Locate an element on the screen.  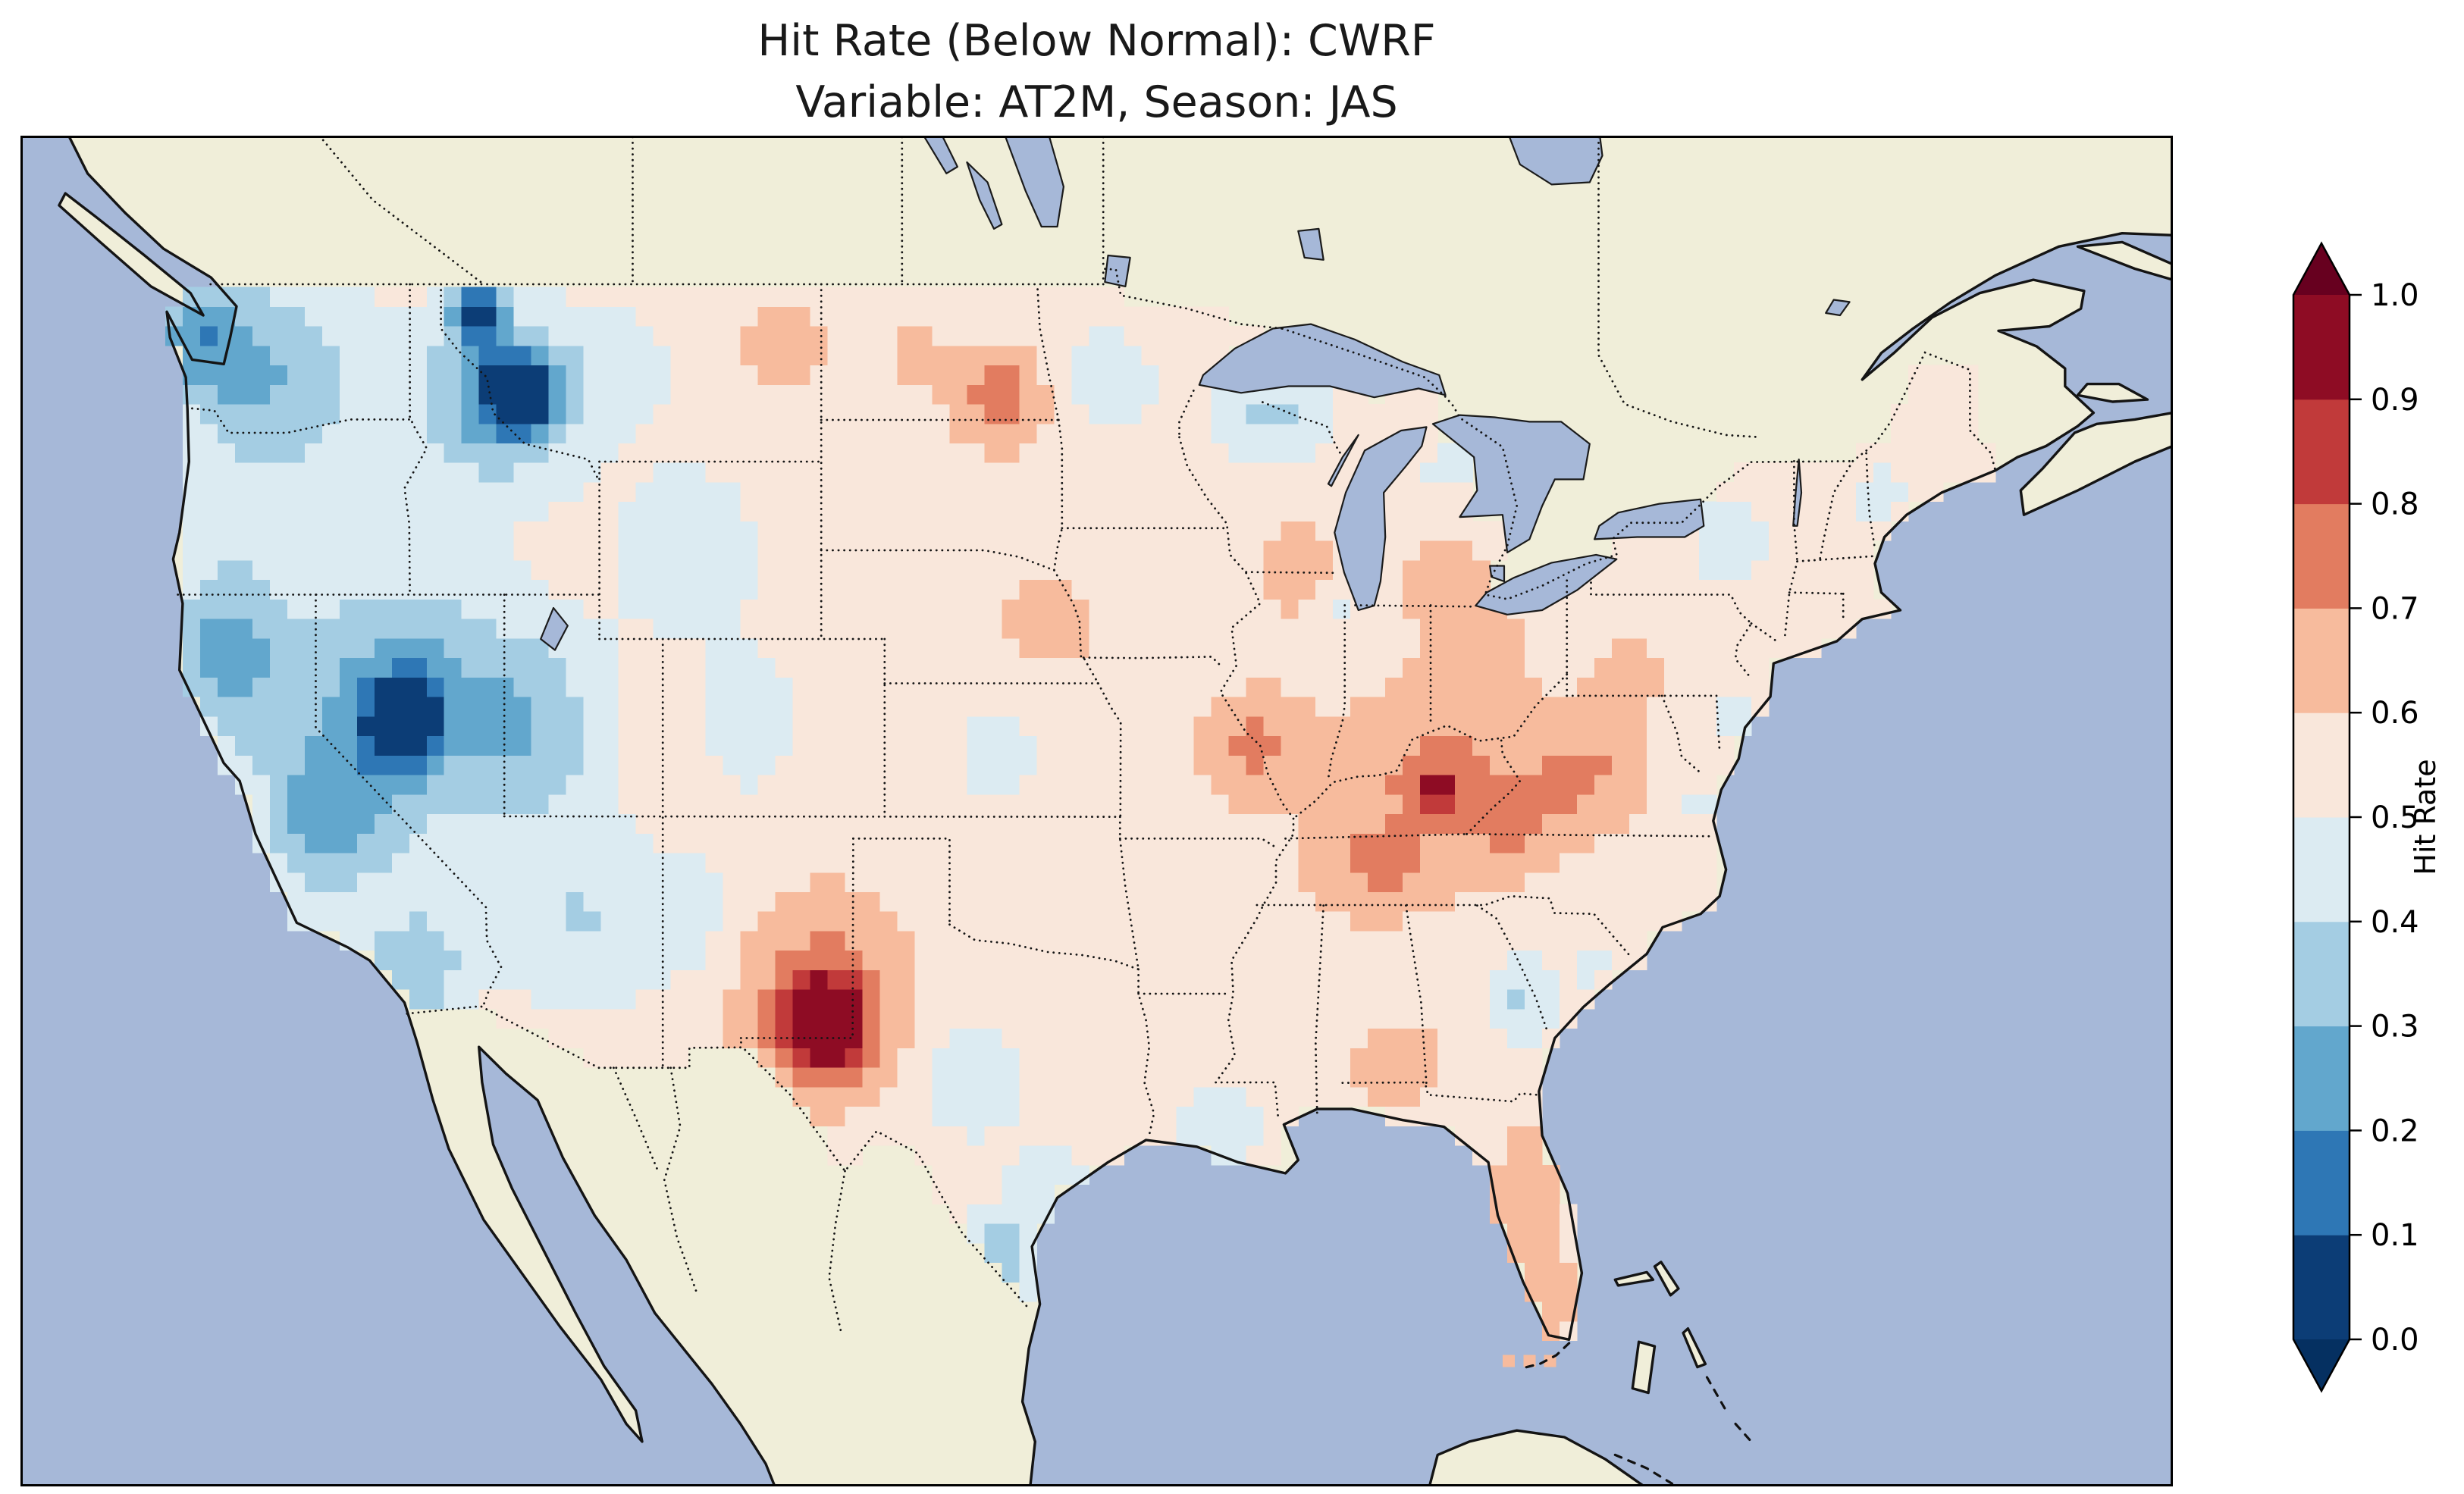
colorbar-tick-label: 0.5 is located at coordinates (2395, 817).